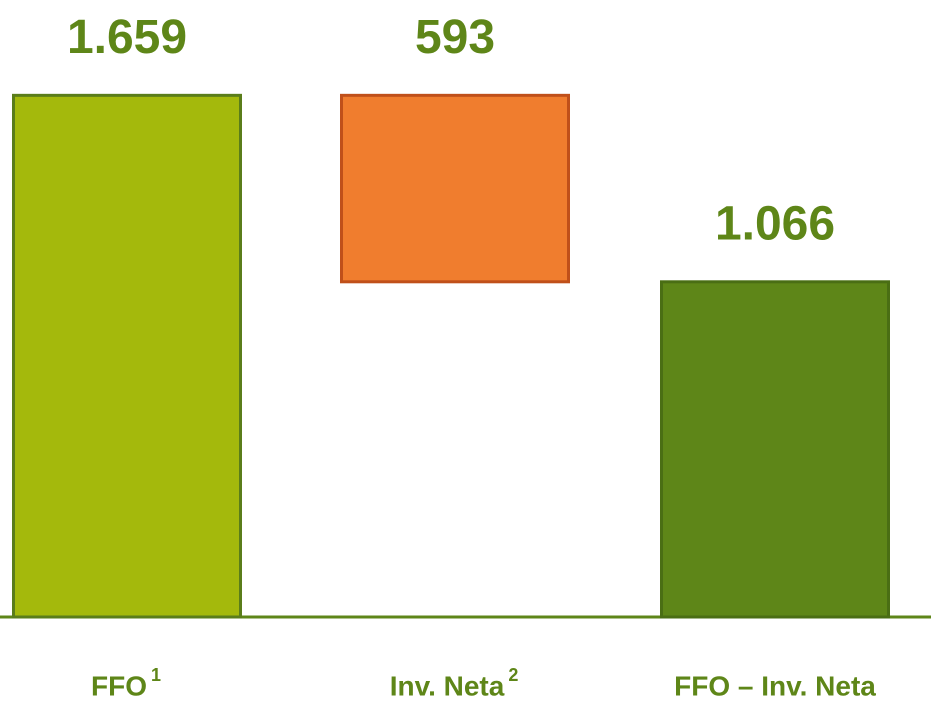  I want to click on x-tick-label: Inv. Neta, so click(447, 685).